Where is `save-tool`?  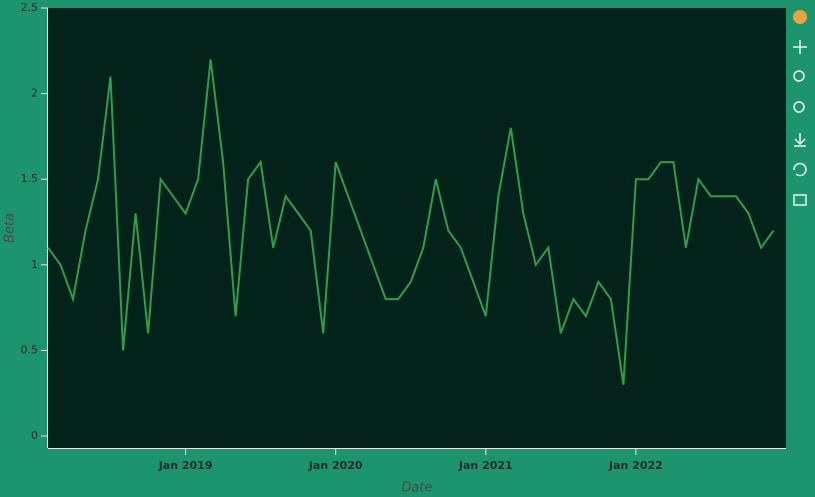
save-tool is located at coordinates (800, 140).